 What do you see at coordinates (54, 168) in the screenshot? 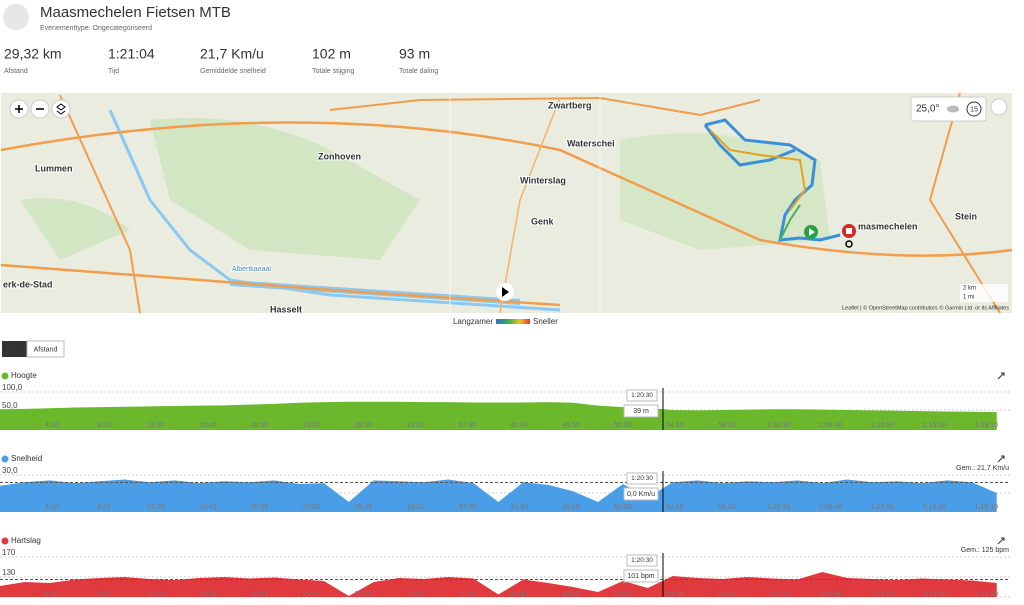
I see `place-label: Lummen` at bounding box center [54, 168].